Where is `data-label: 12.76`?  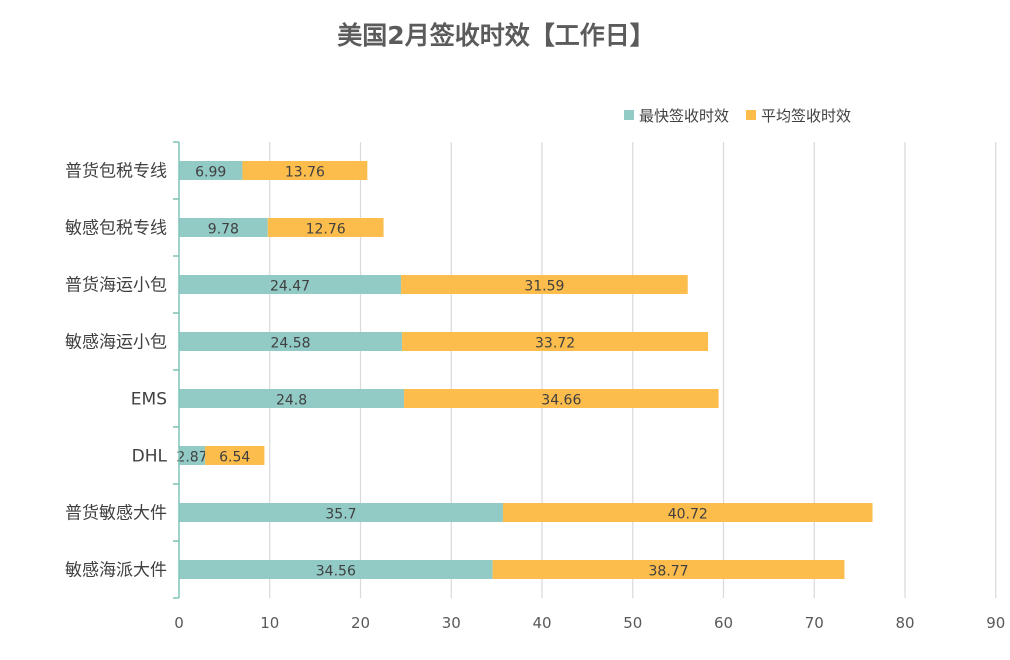
data-label: 12.76 is located at coordinates (326, 230).